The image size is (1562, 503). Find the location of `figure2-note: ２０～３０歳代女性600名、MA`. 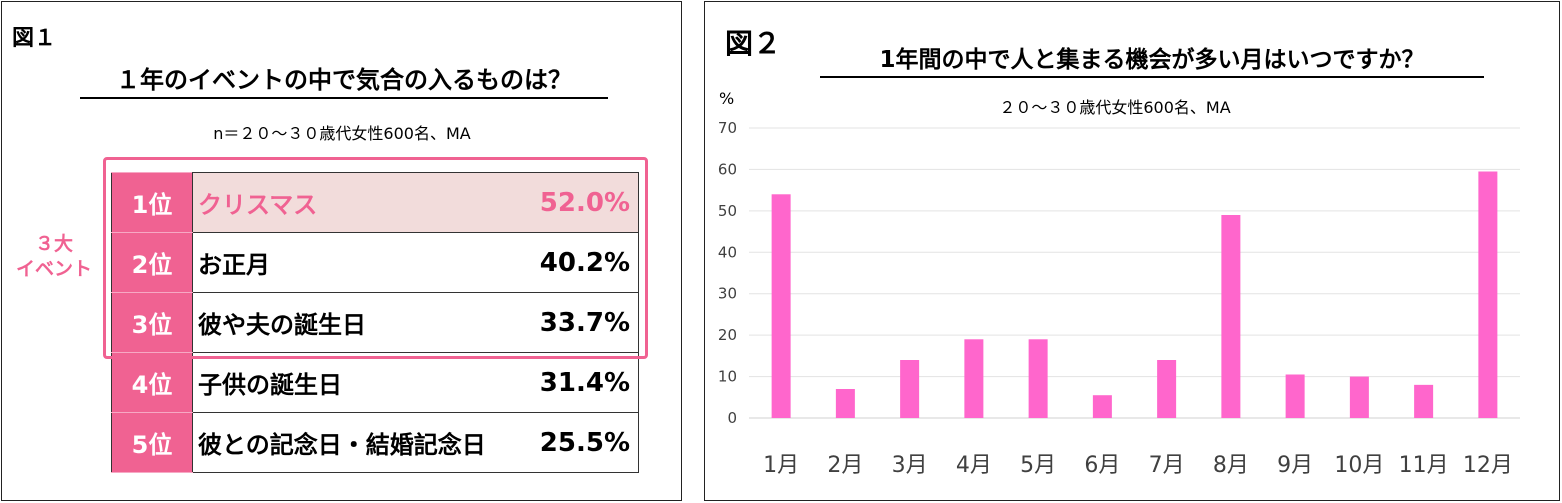

figure2-note: ２０～３０歳代女性600名、MA is located at coordinates (1115, 107).